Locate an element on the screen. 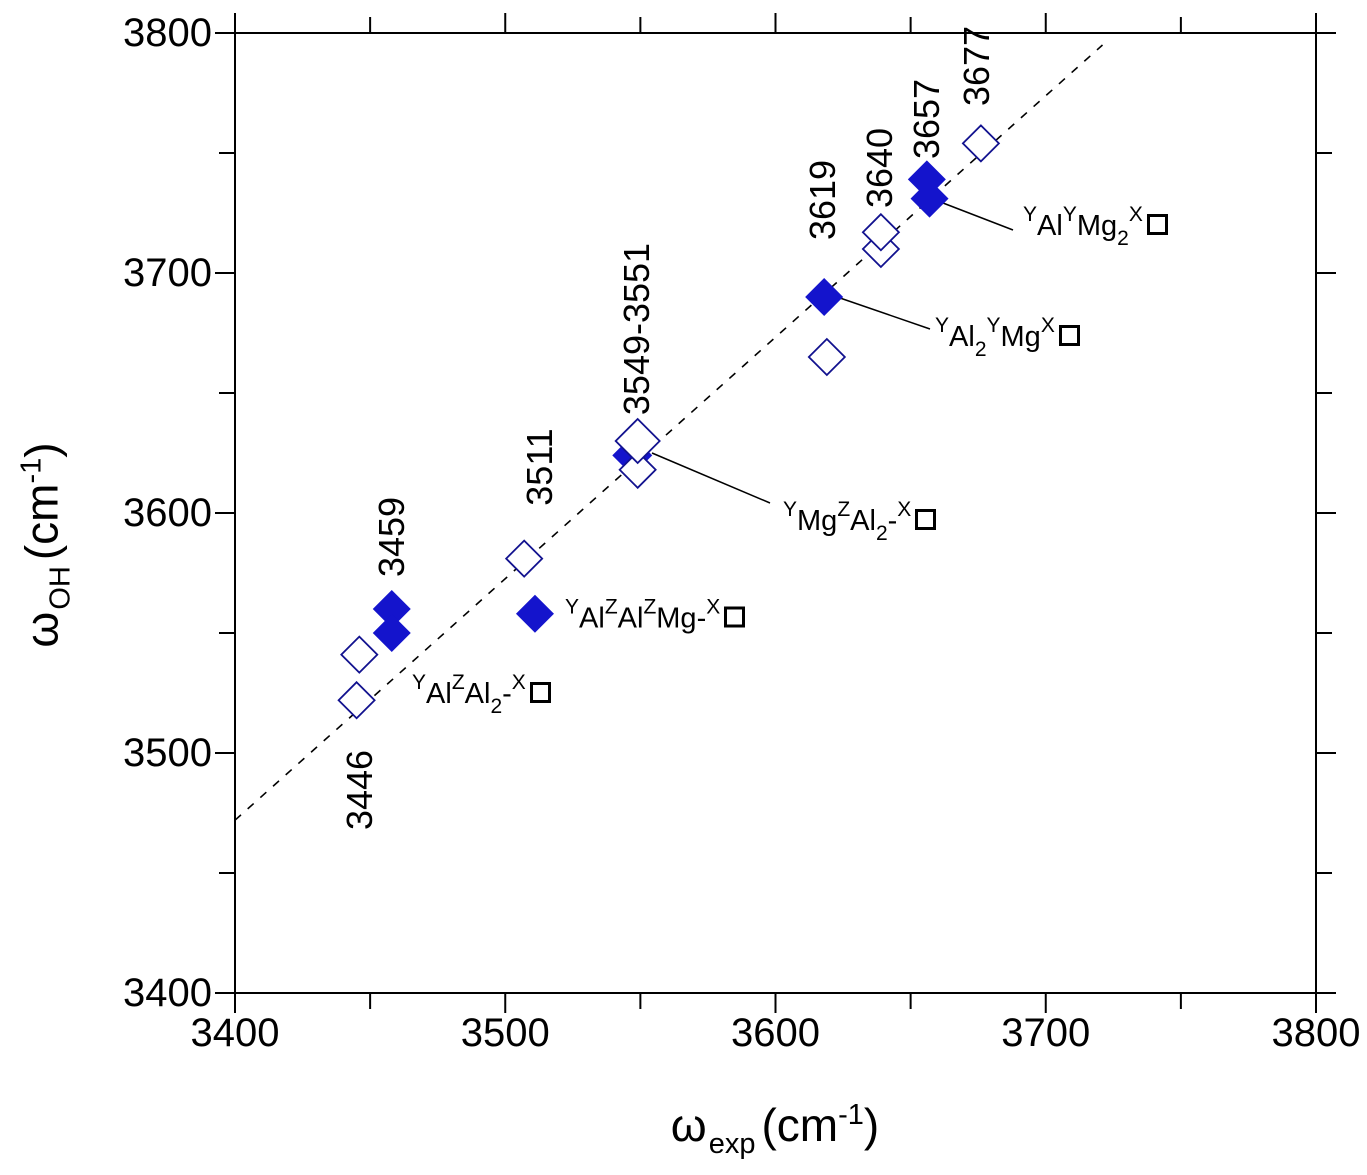 Image resolution: width=1367 pixels, height=1175 pixels. point-label: 3619 is located at coordinates (822, 200).